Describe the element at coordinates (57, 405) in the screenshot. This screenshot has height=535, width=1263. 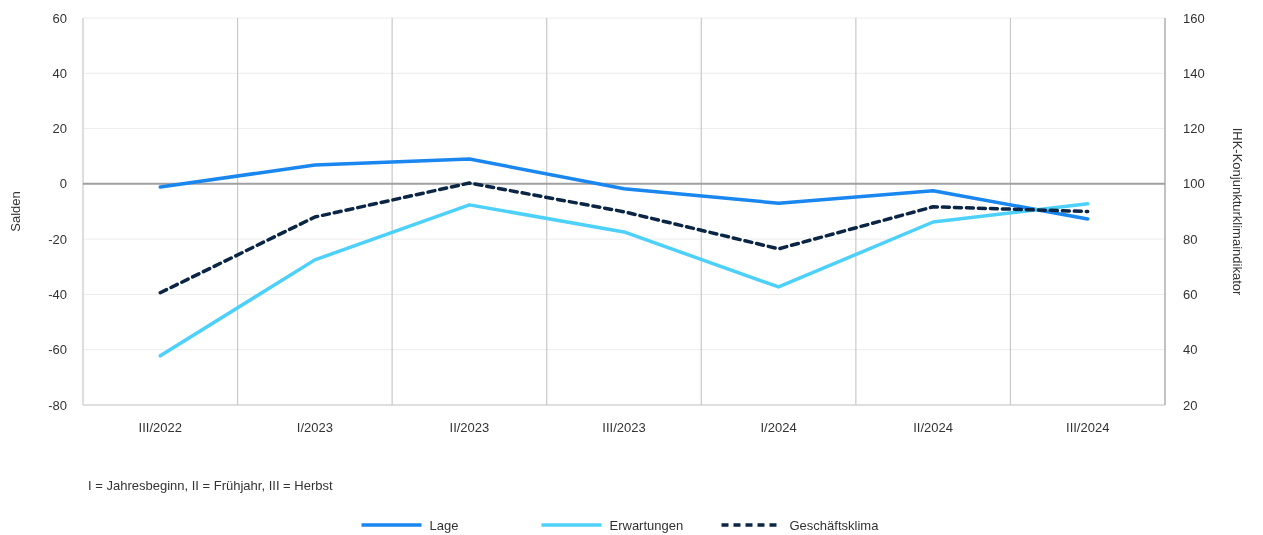
I see `y-tick-label: -80` at that location.